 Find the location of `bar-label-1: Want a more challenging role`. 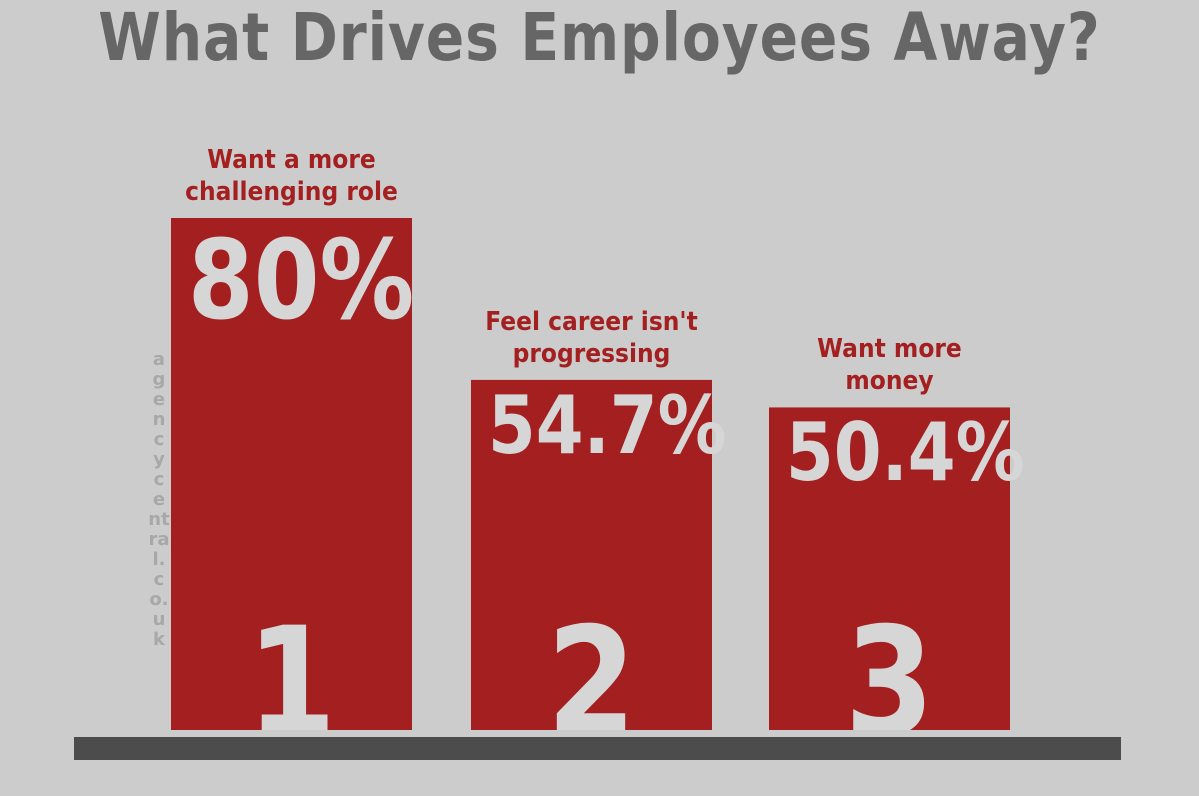

bar-label-1: Want a more challenging role is located at coordinates (291, 176).